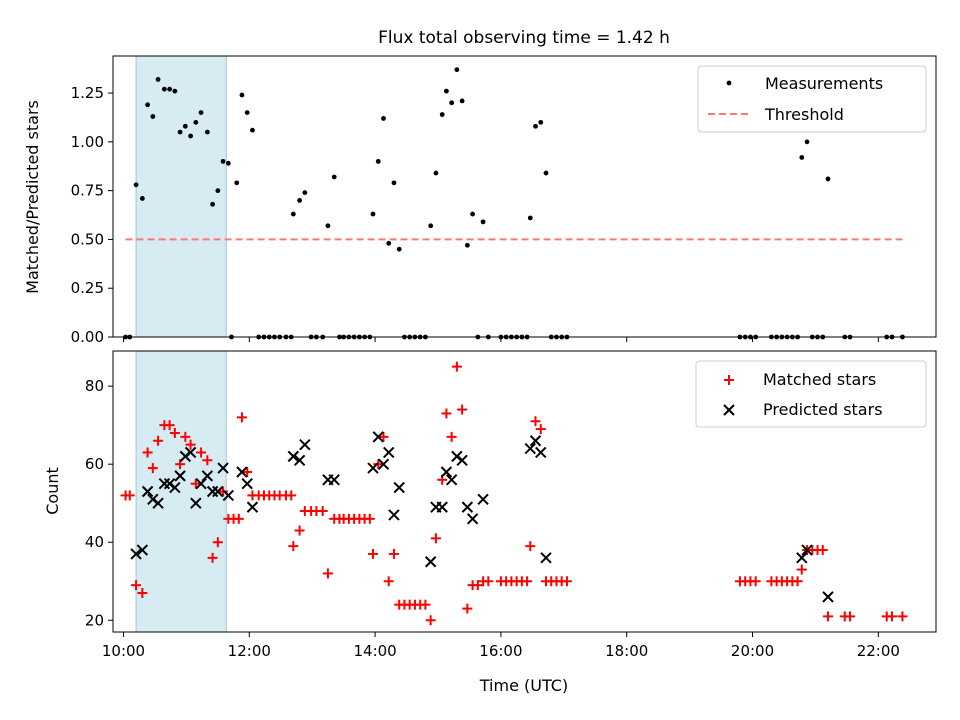 The height and width of the screenshot is (720, 960). Describe the element at coordinates (87, 142) in the screenshot. I see `top-ytick-label: 1.00` at that location.